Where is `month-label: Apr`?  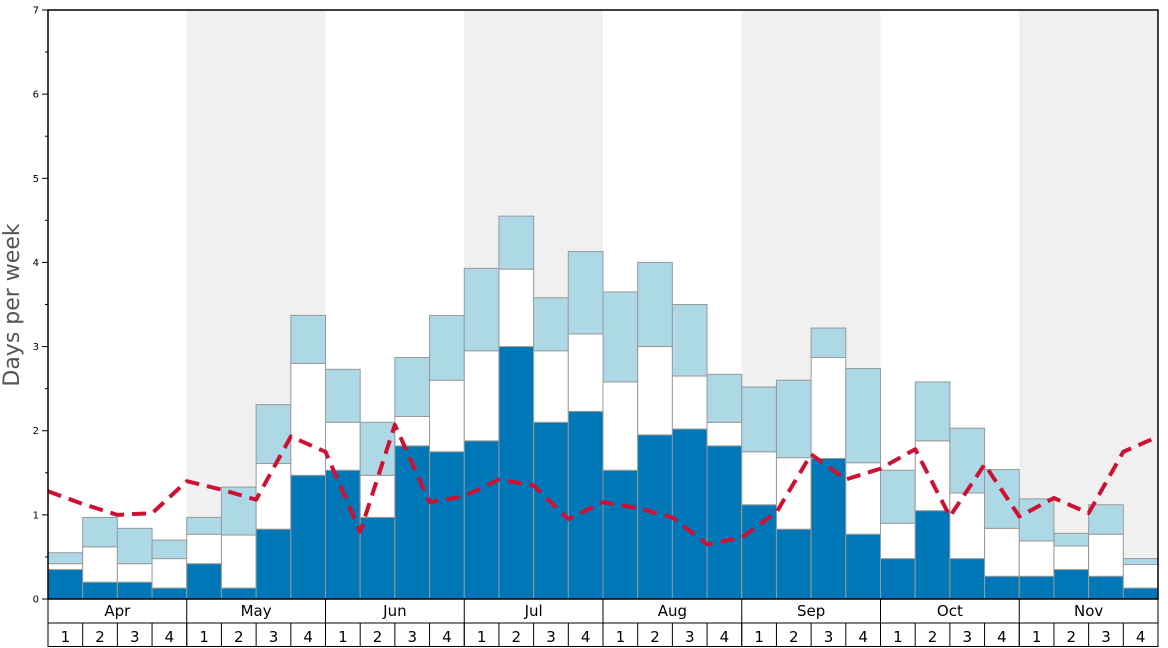
month-label: Apr is located at coordinates (117, 611).